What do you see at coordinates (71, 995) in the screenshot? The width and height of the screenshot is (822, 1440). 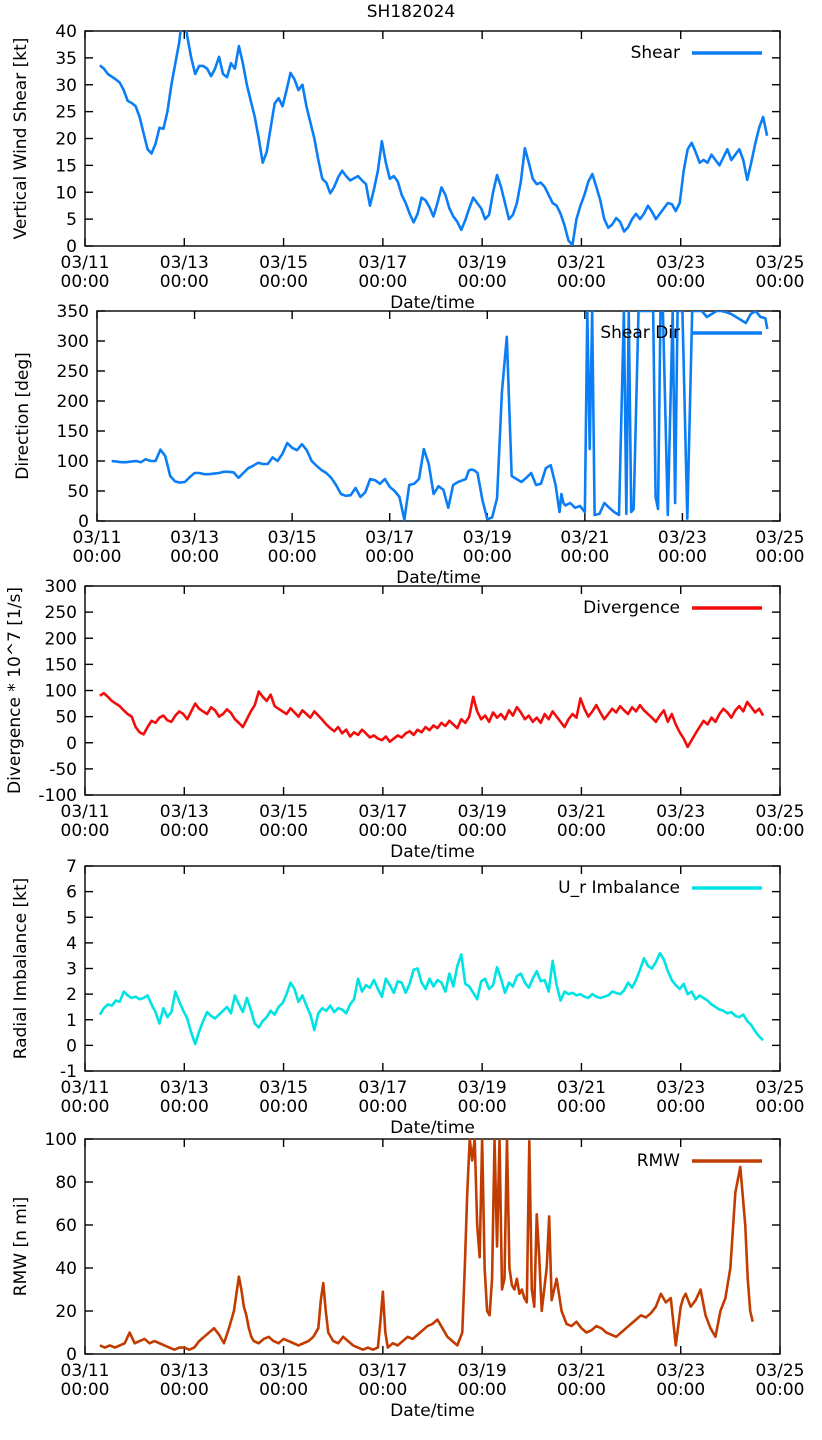 I see `y-tick-label: 2` at bounding box center [71, 995].